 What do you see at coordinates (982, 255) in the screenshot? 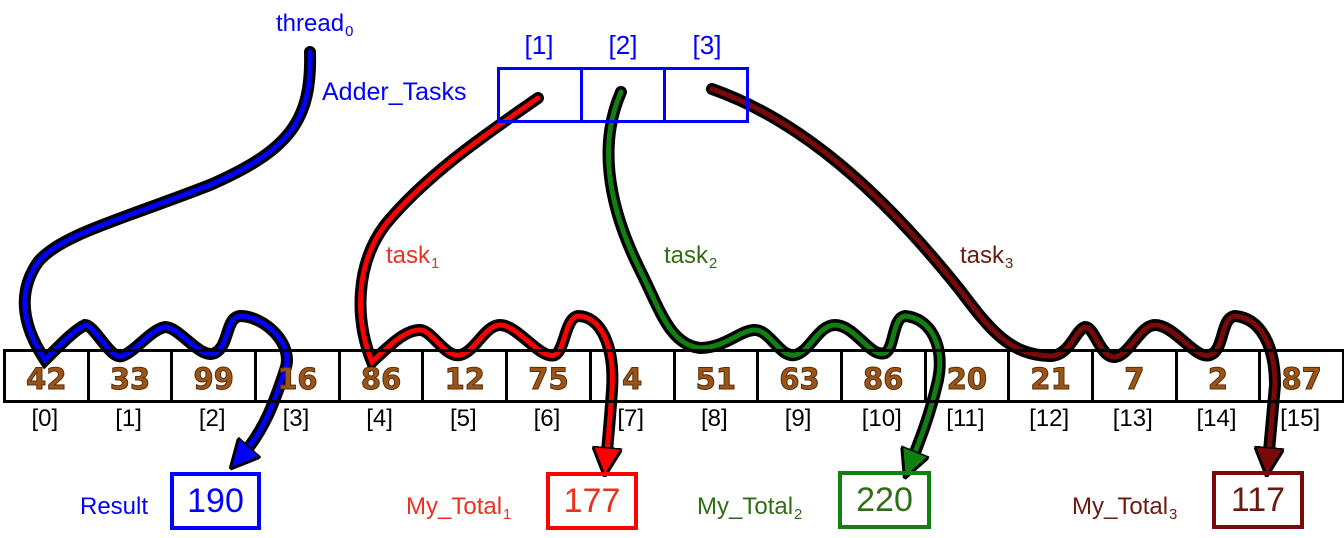
I see `task3-label-text: task` at bounding box center [982, 255].